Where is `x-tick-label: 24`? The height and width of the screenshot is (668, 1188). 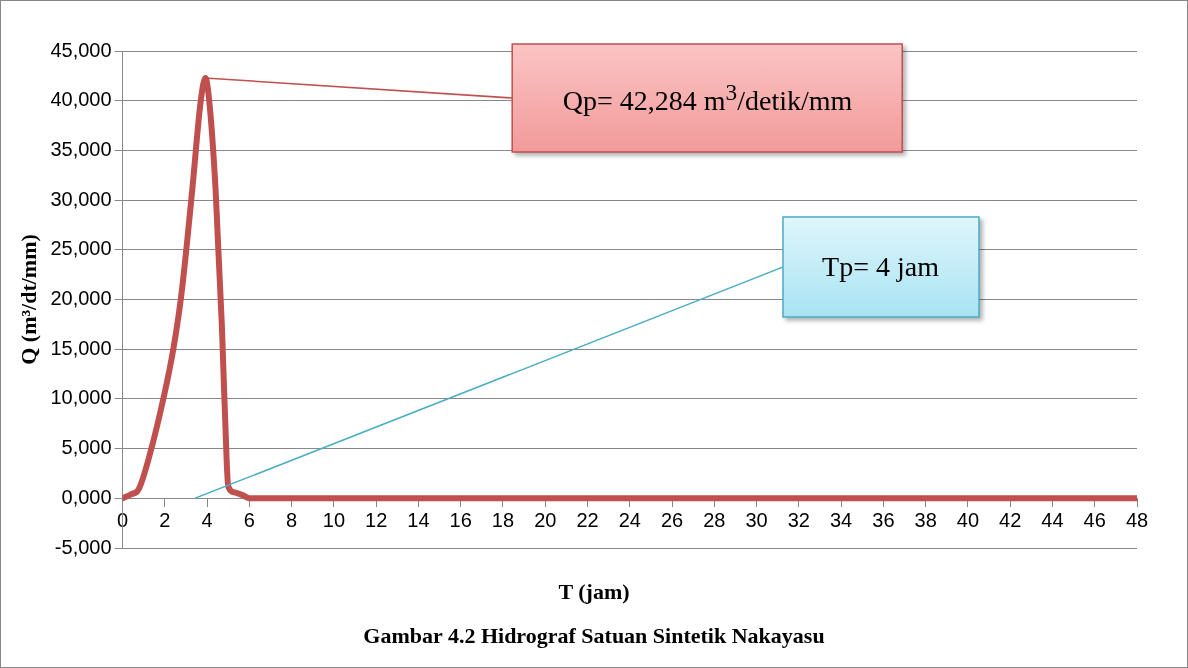
x-tick-label: 24 is located at coordinates (629, 519).